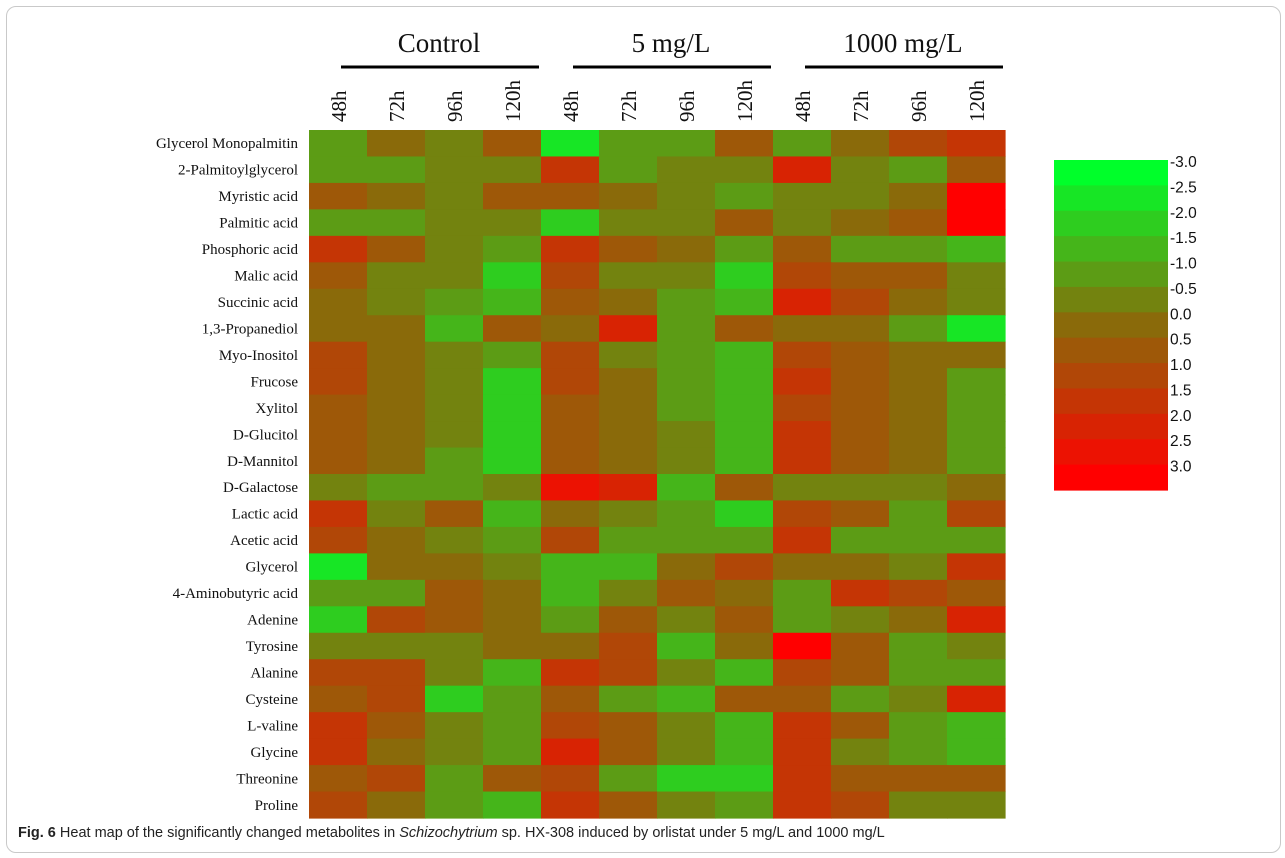 The image size is (1285, 858). Describe the element at coordinates (1181, 390) in the screenshot. I see `color-scale-tick: 1.5` at that location.